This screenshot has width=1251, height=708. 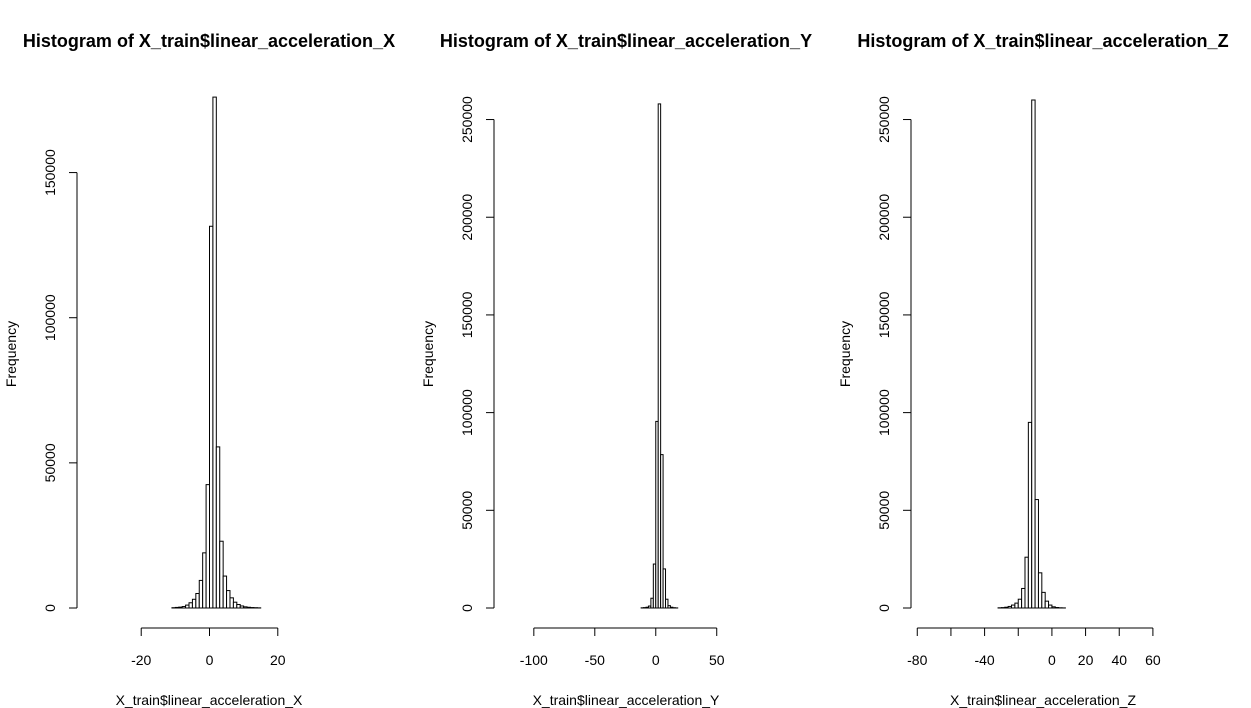 I want to click on x-tick-label: -40, so click(x=984, y=660).